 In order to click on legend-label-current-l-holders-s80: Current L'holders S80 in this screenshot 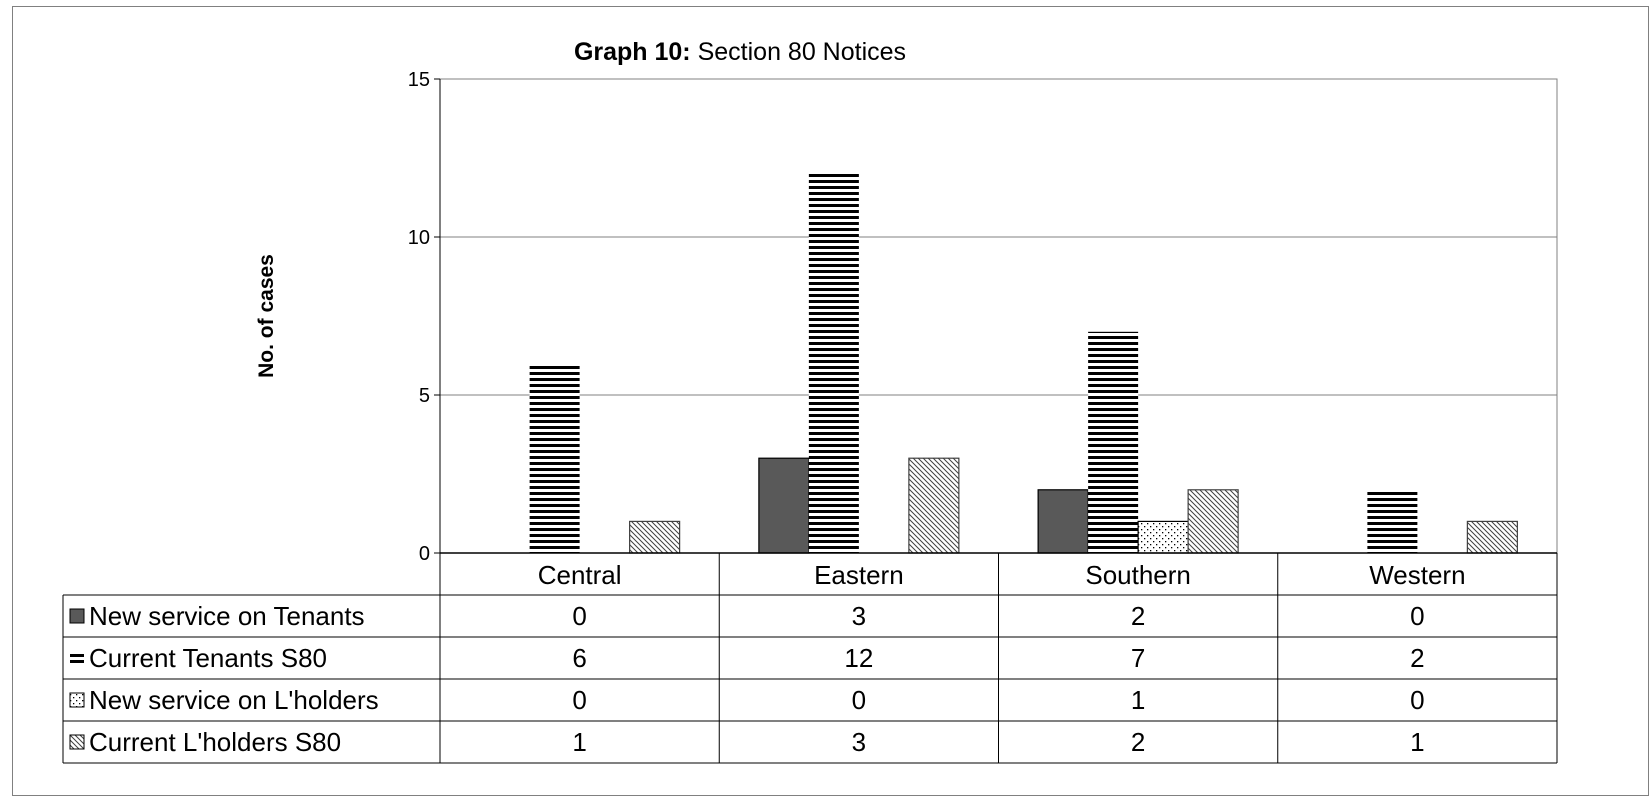, I will do `click(215, 742)`.